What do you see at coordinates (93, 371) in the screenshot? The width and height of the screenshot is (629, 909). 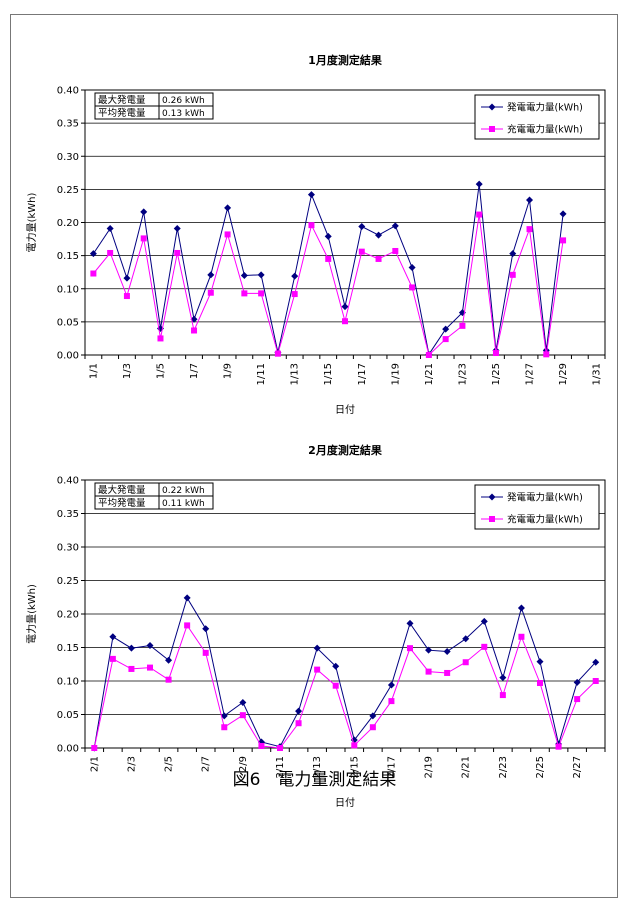 I see `x-tick-label: 1/1` at bounding box center [93, 371].